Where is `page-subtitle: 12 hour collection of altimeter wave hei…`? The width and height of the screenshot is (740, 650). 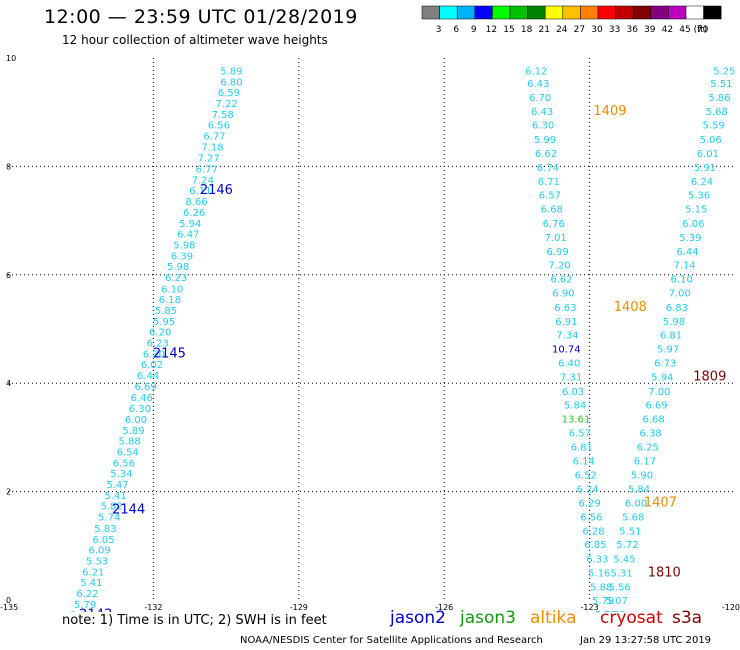
page-subtitle: 12 hour collection of altimeter wave hei… is located at coordinates (195, 40).